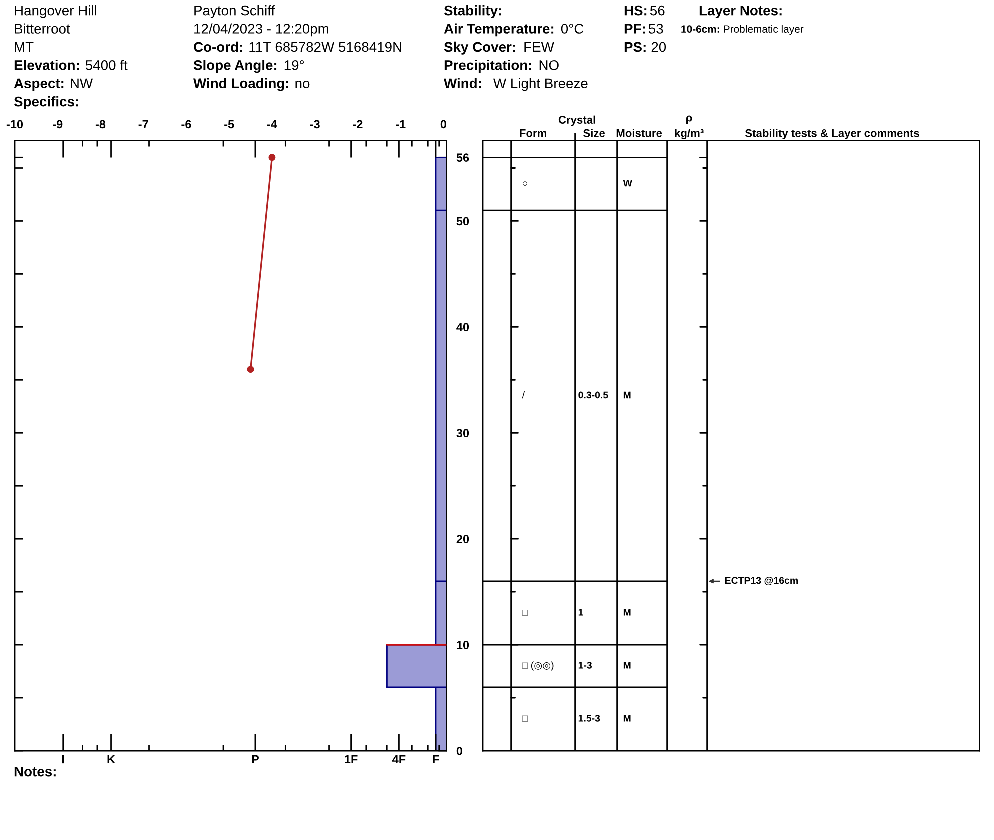 This screenshot has height=840, width=994. What do you see at coordinates (235, 12) in the screenshot?
I see `text: Payton Schiff` at bounding box center [235, 12].